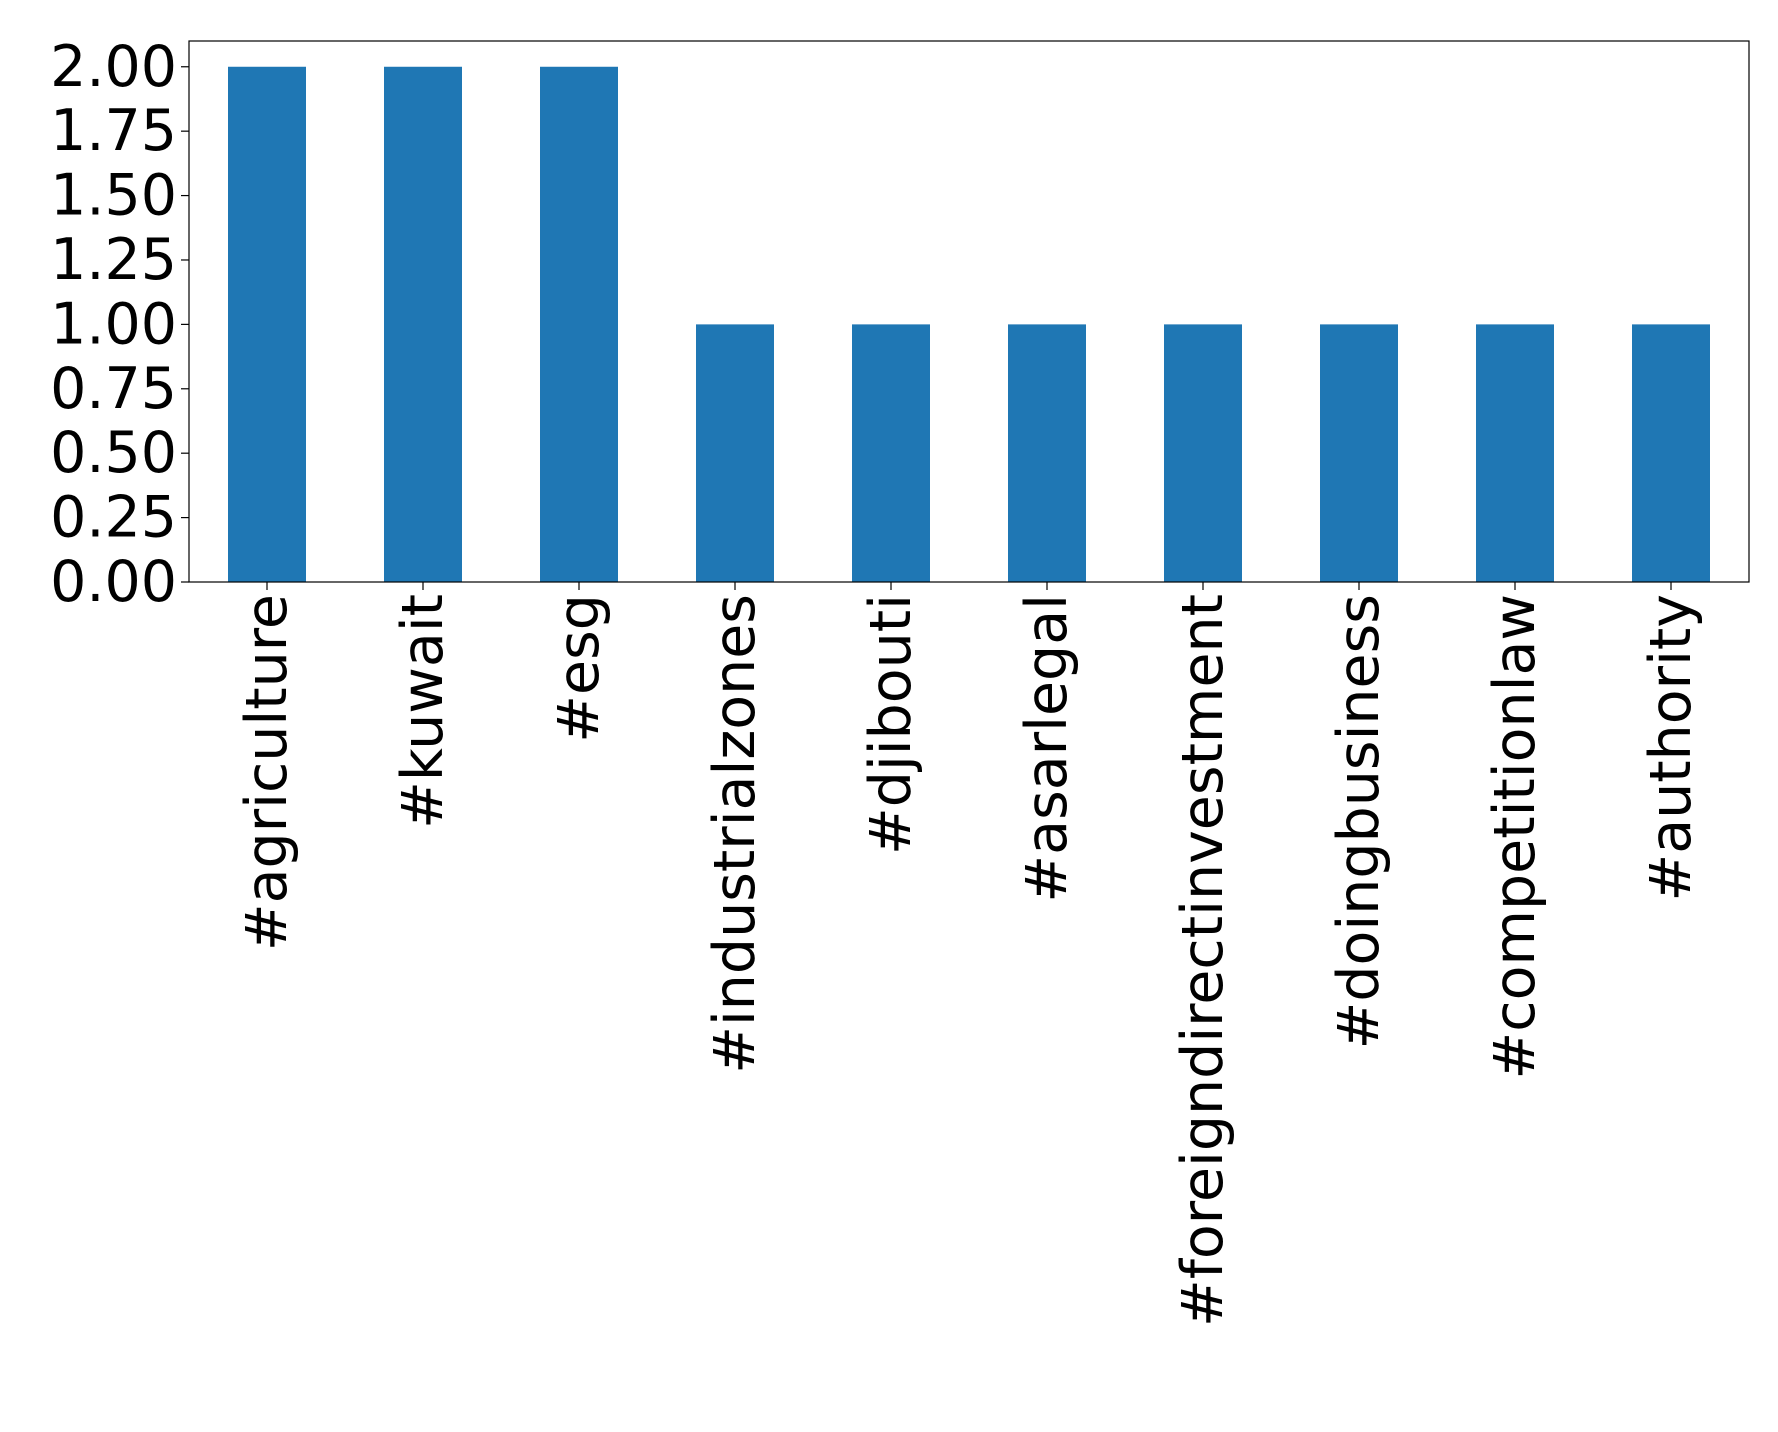  What do you see at coordinates (113, 260) in the screenshot?
I see `y-tick-label: 1.25` at bounding box center [113, 260].